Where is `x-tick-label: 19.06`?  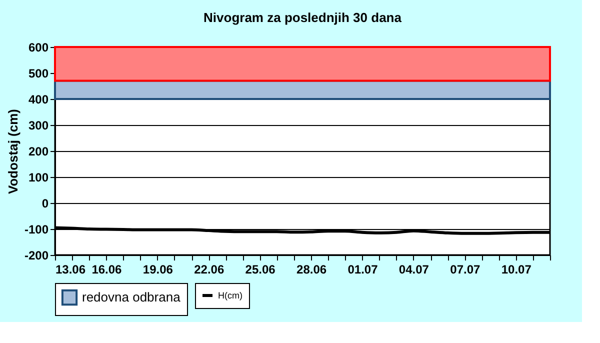
x-tick-label: 19.06 is located at coordinates (158, 269).